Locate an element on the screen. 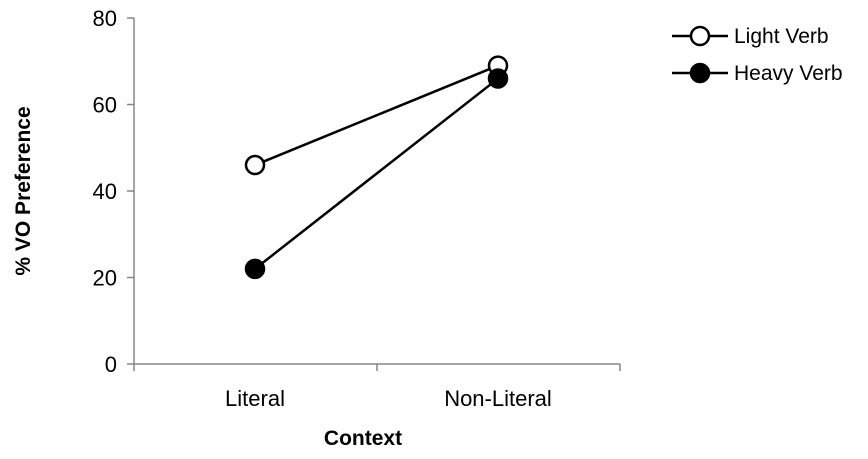 This screenshot has width=868, height=459. y-tick-label: 0 is located at coordinates (111, 364).